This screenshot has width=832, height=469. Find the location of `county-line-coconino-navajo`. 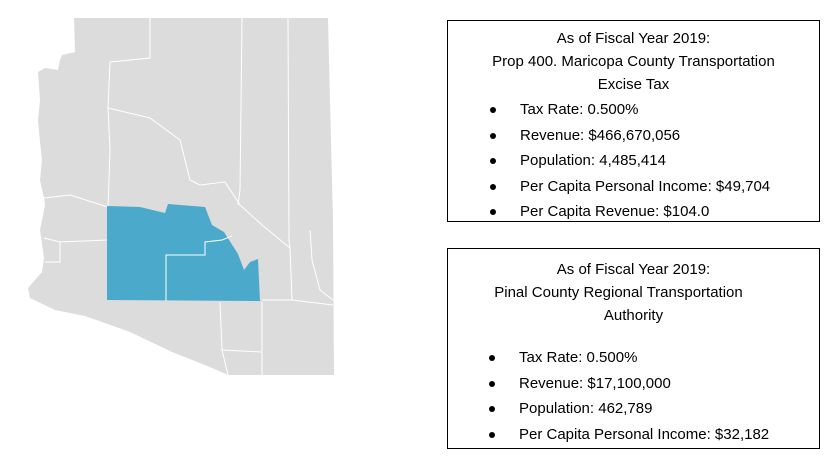

county-line-coconino-navajo is located at coordinates (240, 111).